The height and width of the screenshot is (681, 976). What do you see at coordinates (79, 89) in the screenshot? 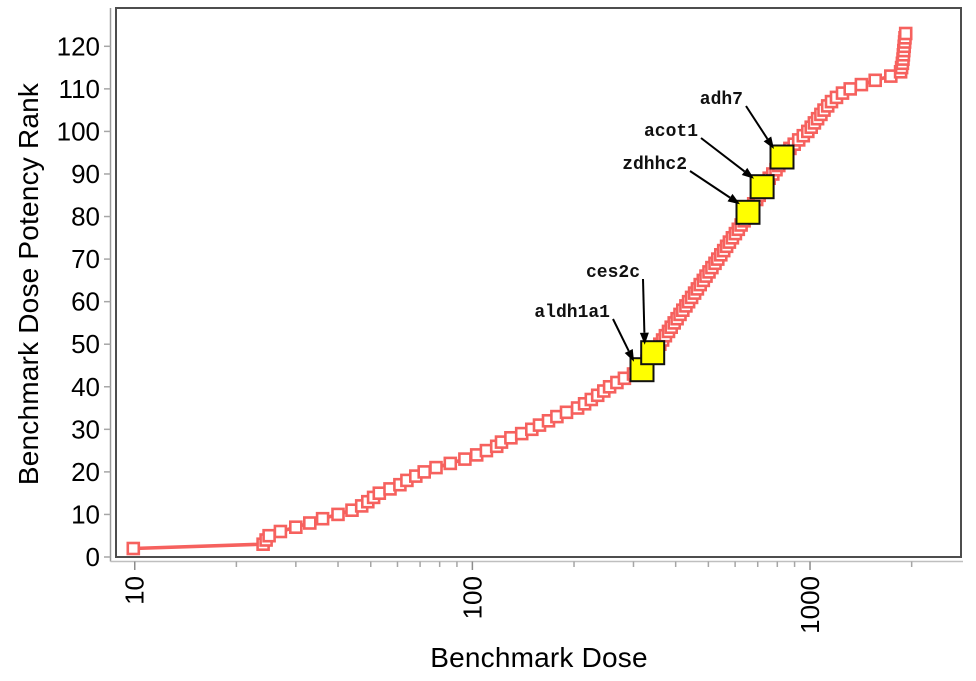
I see `y-tick-label: 110` at bounding box center [79, 89].